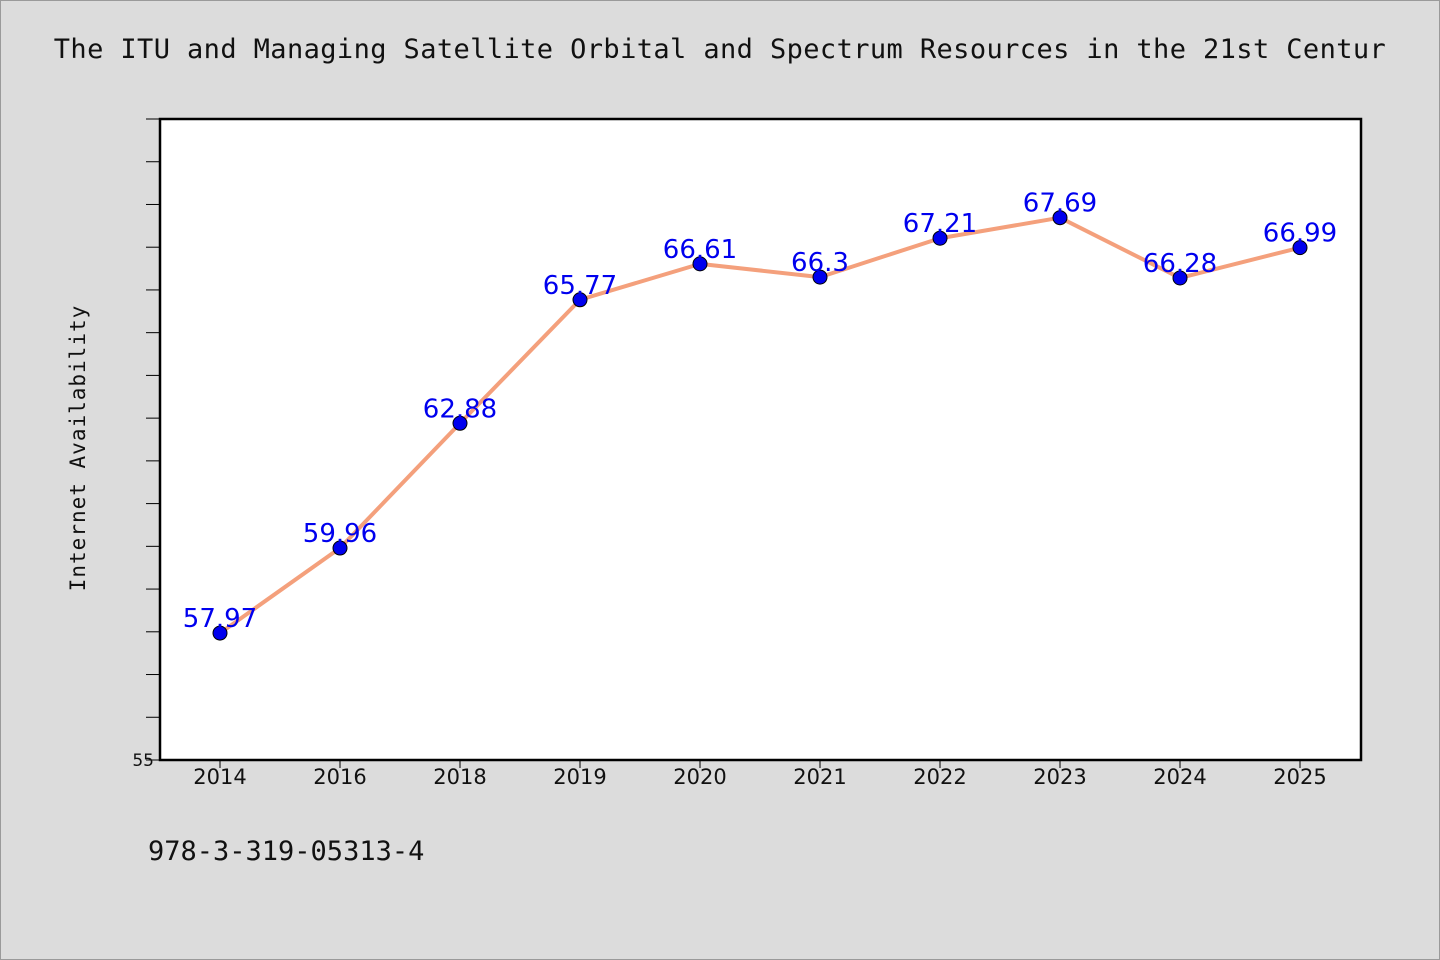 The width and height of the screenshot is (1440, 960). What do you see at coordinates (460, 409) in the screenshot?
I see `data-label: 62.88` at bounding box center [460, 409].